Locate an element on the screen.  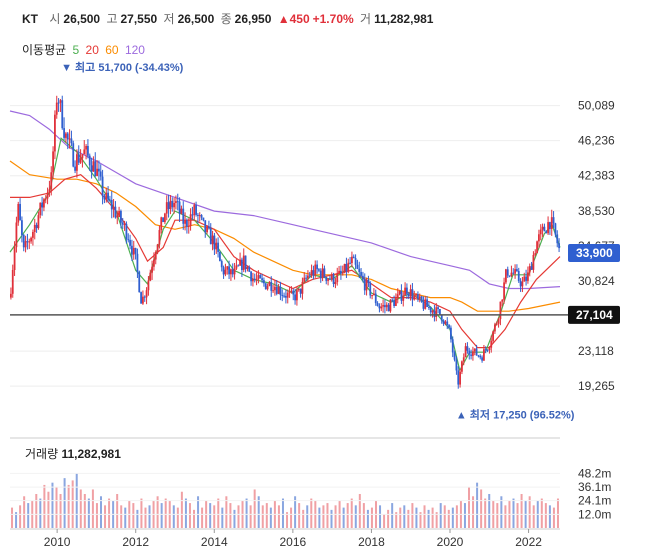
close-value: 26,950 is located at coordinates (253, 19).